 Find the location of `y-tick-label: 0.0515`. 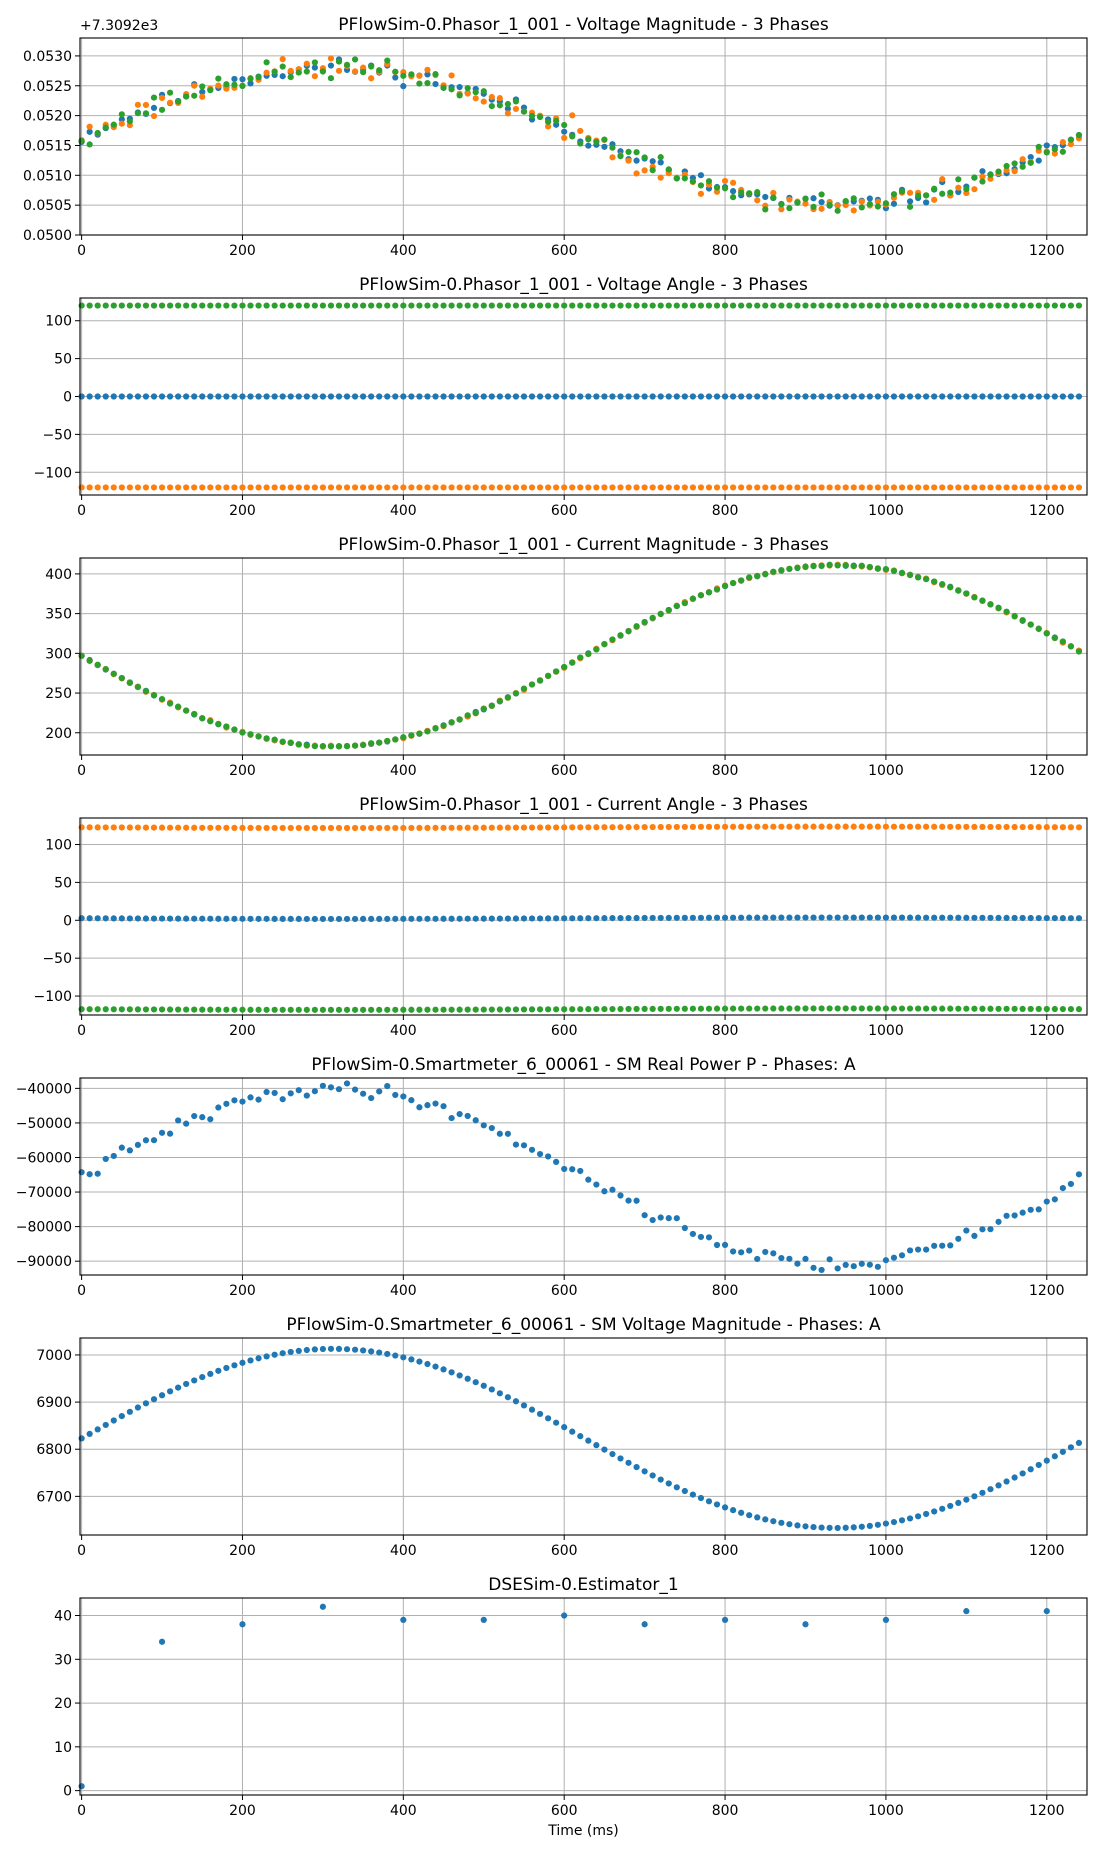

y-tick-label: 0.0515 is located at coordinates (47, 146).